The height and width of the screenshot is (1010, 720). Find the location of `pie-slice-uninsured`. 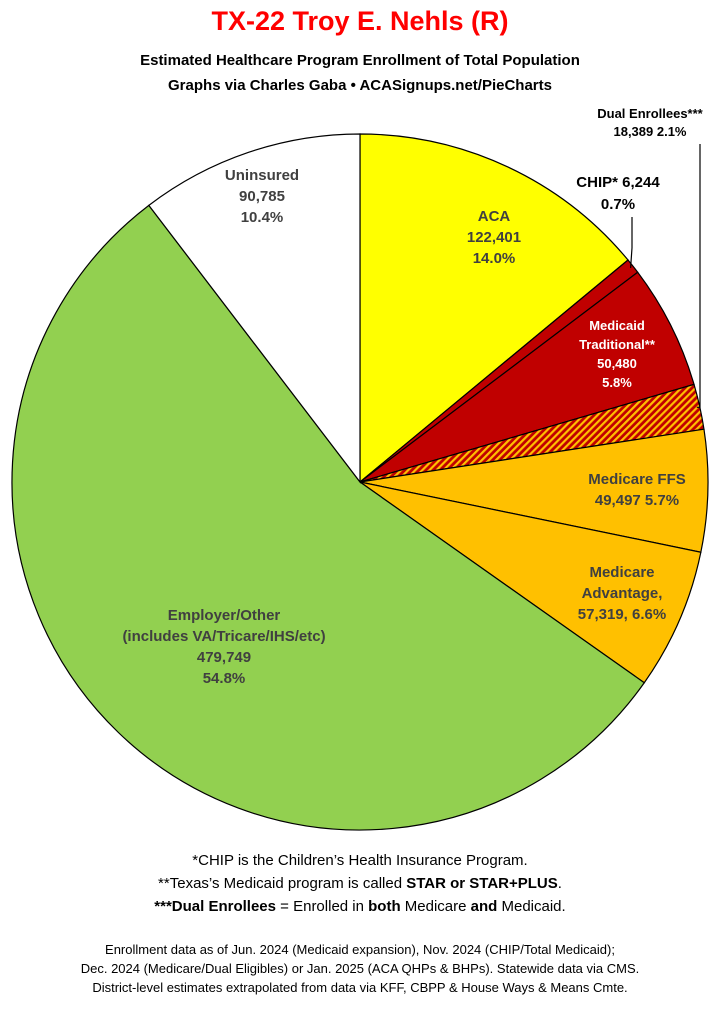

pie-slice-uninsured is located at coordinates (254, 308).